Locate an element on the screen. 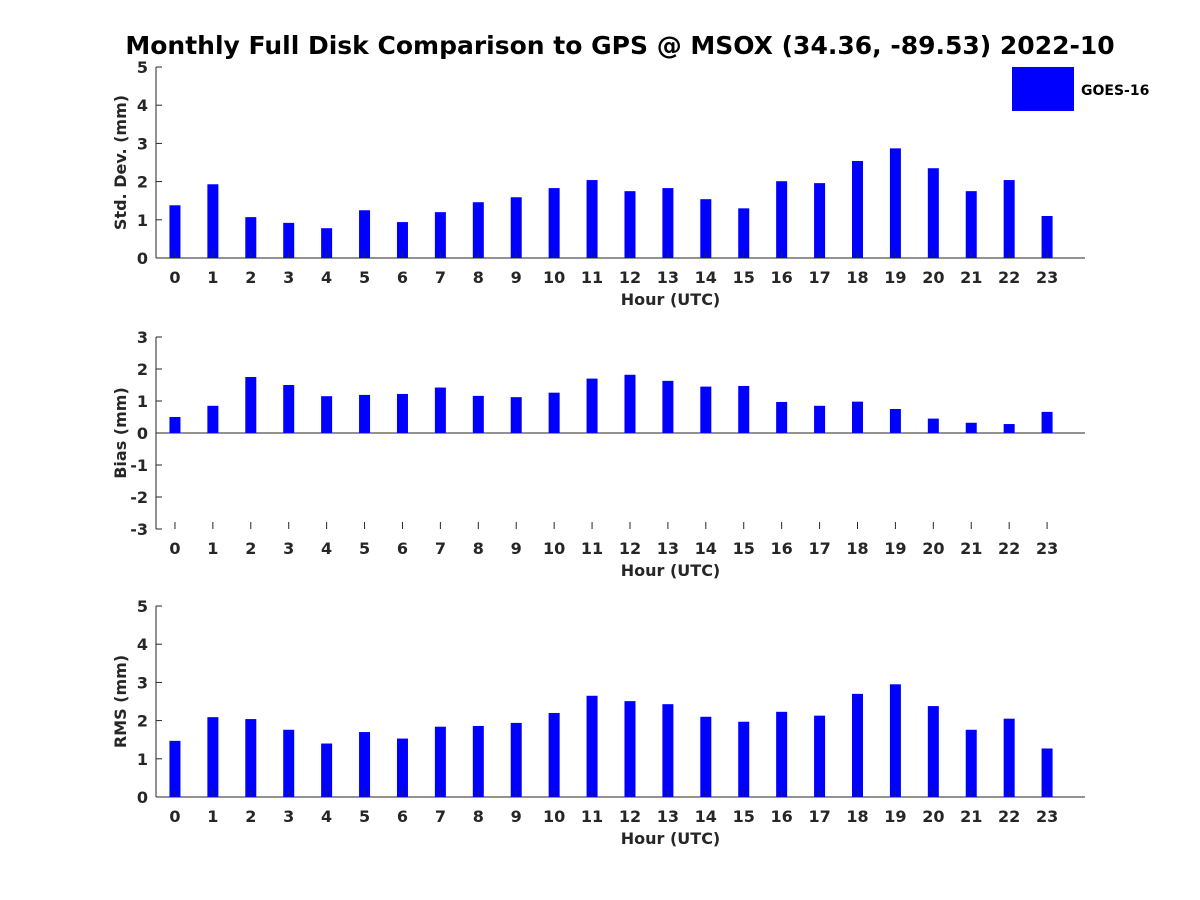  bias-x-tick-label: 11 is located at coordinates (592, 548).